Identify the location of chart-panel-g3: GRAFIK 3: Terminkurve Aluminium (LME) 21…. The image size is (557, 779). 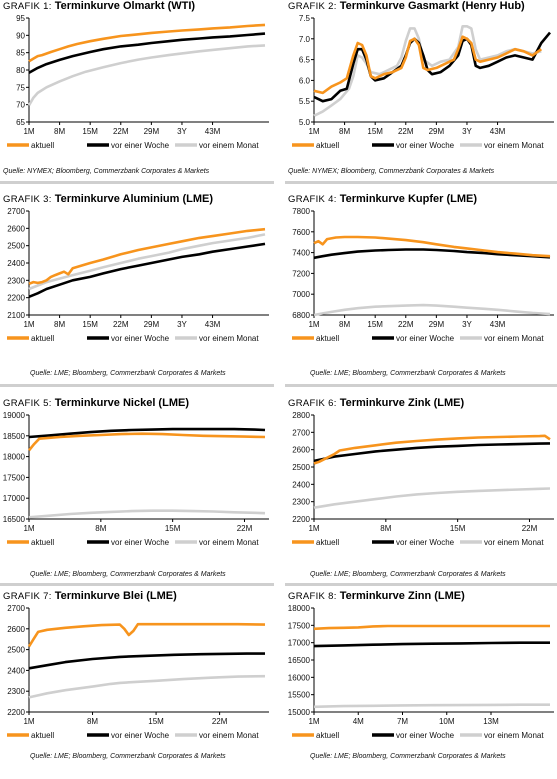
(138, 287).